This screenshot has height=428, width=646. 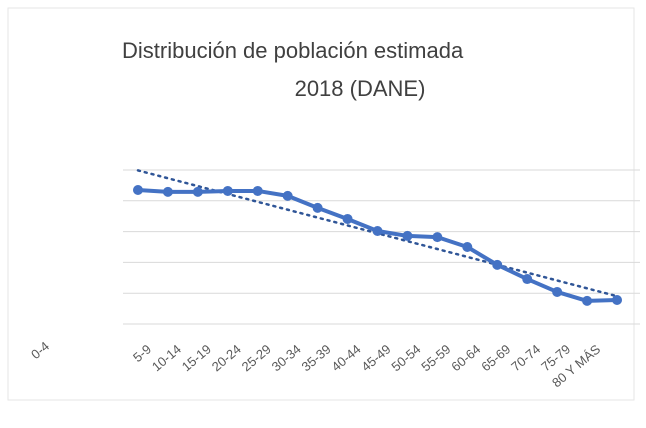 I want to click on chart-title: 2018 (DANE), so click(x=360, y=88).